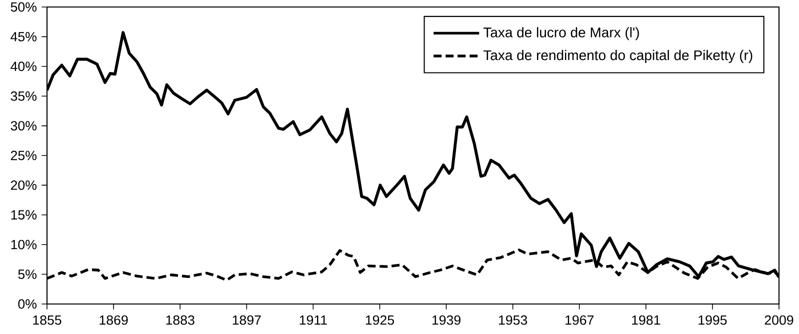  I want to click on x-tick-label: 1911, so click(313, 320).